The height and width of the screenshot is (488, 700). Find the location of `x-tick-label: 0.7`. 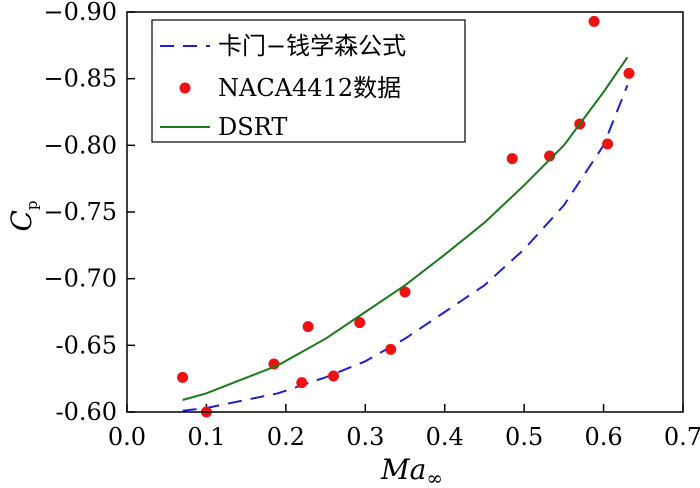

x-tick-label: 0.7 is located at coordinates (682, 437).